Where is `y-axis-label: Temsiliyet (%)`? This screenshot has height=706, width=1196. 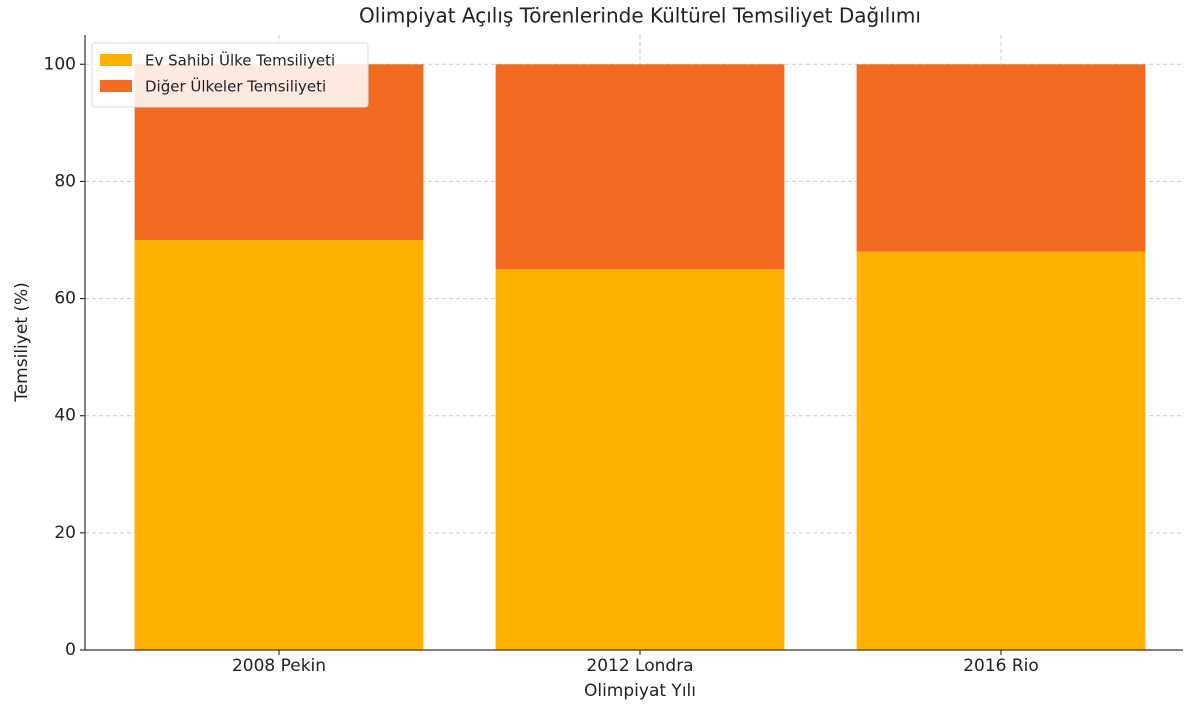 y-axis-label: Temsiliyet (%) is located at coordinates (22, 342).